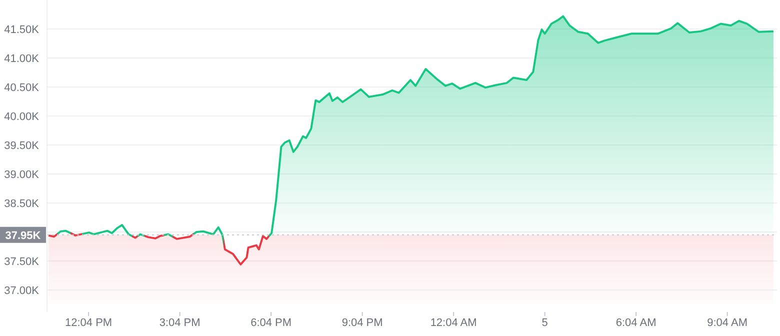 The image size is (780, 336). What do you see at coordinates (727, 322) in the screenshot?
I see `x-tick-label: 9:04 AM` at bounding box center [727, 322].